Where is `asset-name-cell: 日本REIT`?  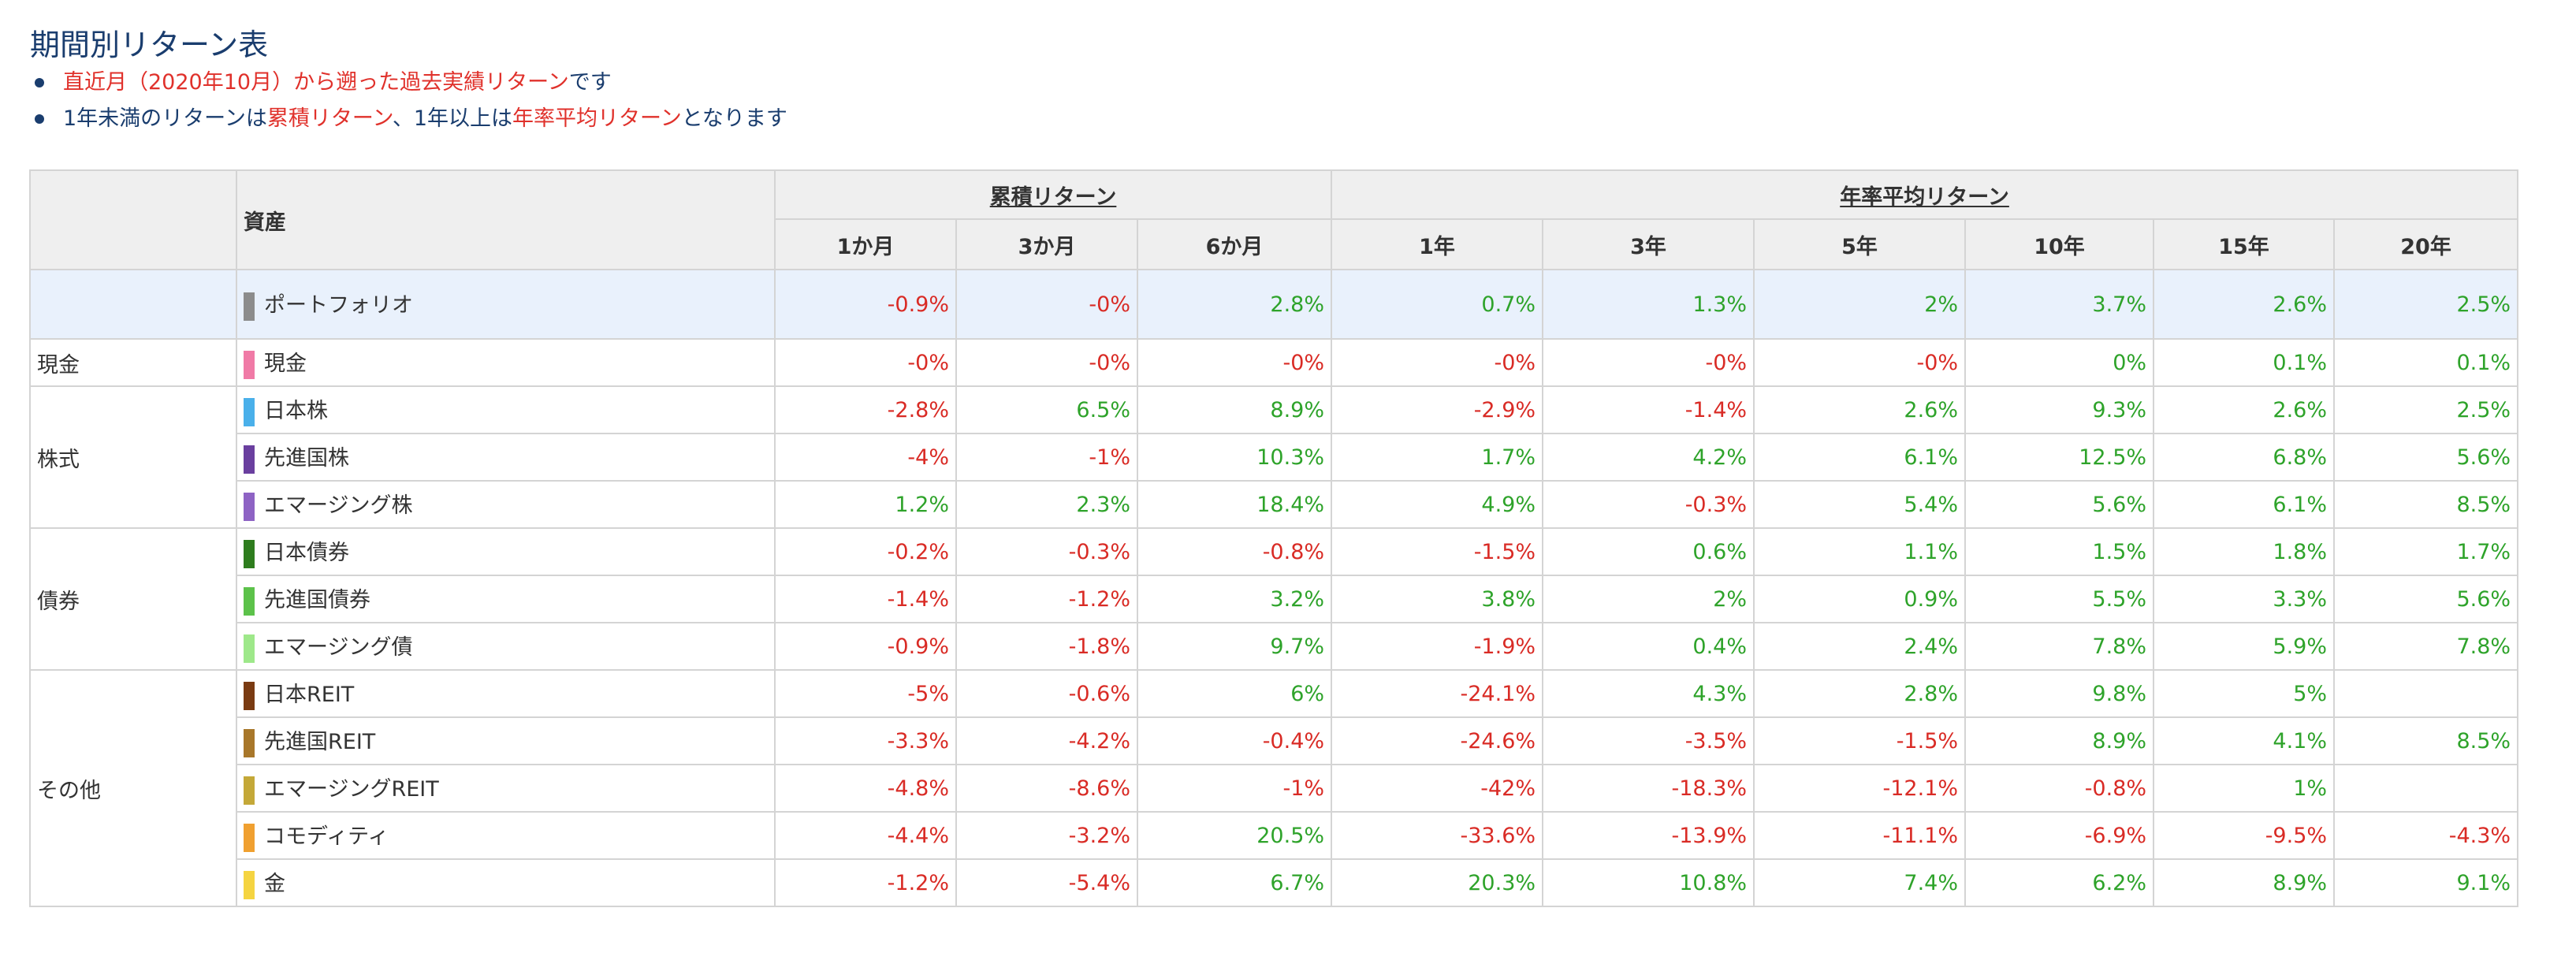 asset-name-cell: 日本REIT is located at coordinates (506, 694).